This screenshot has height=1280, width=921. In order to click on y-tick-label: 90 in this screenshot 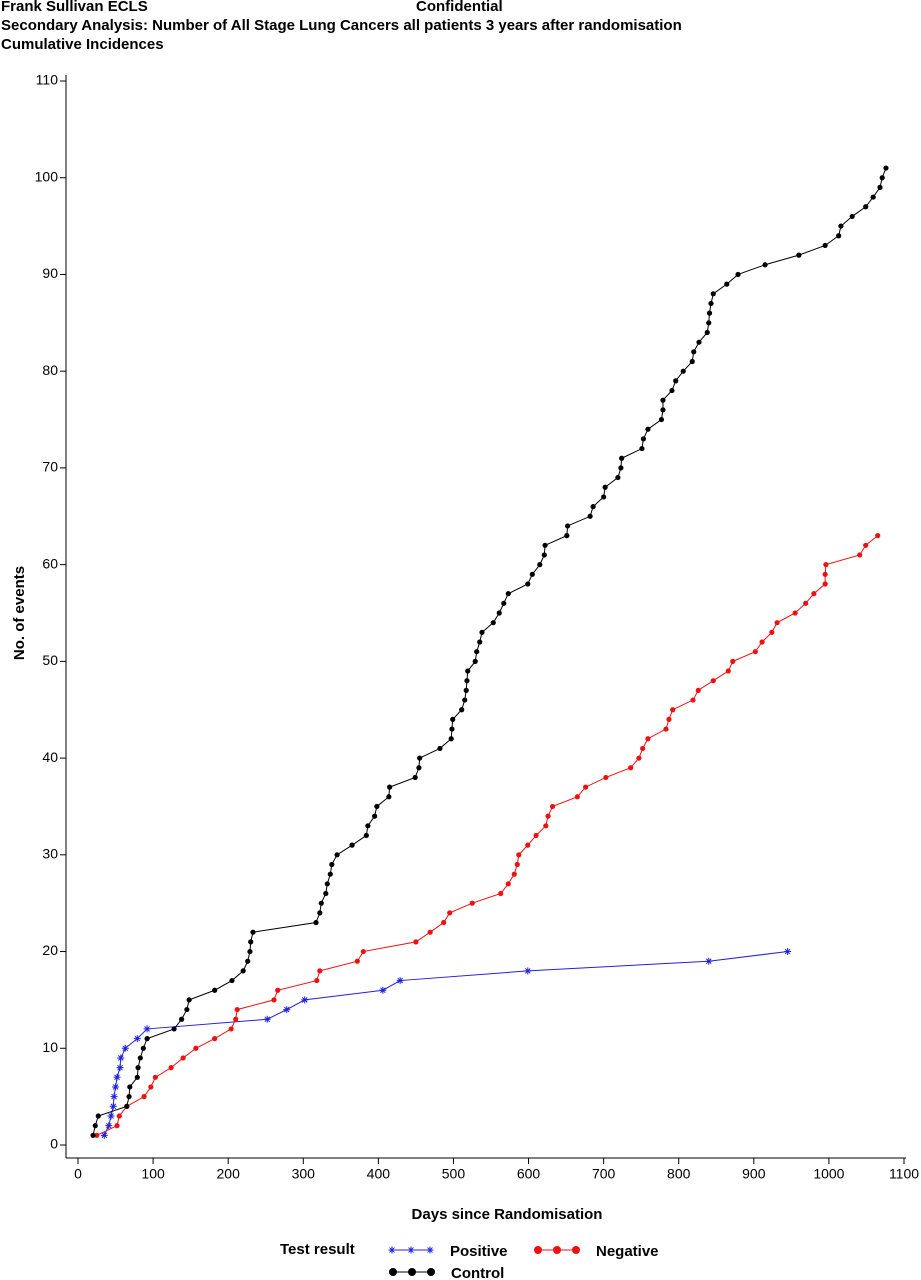, I will do `click(50, 273)`.